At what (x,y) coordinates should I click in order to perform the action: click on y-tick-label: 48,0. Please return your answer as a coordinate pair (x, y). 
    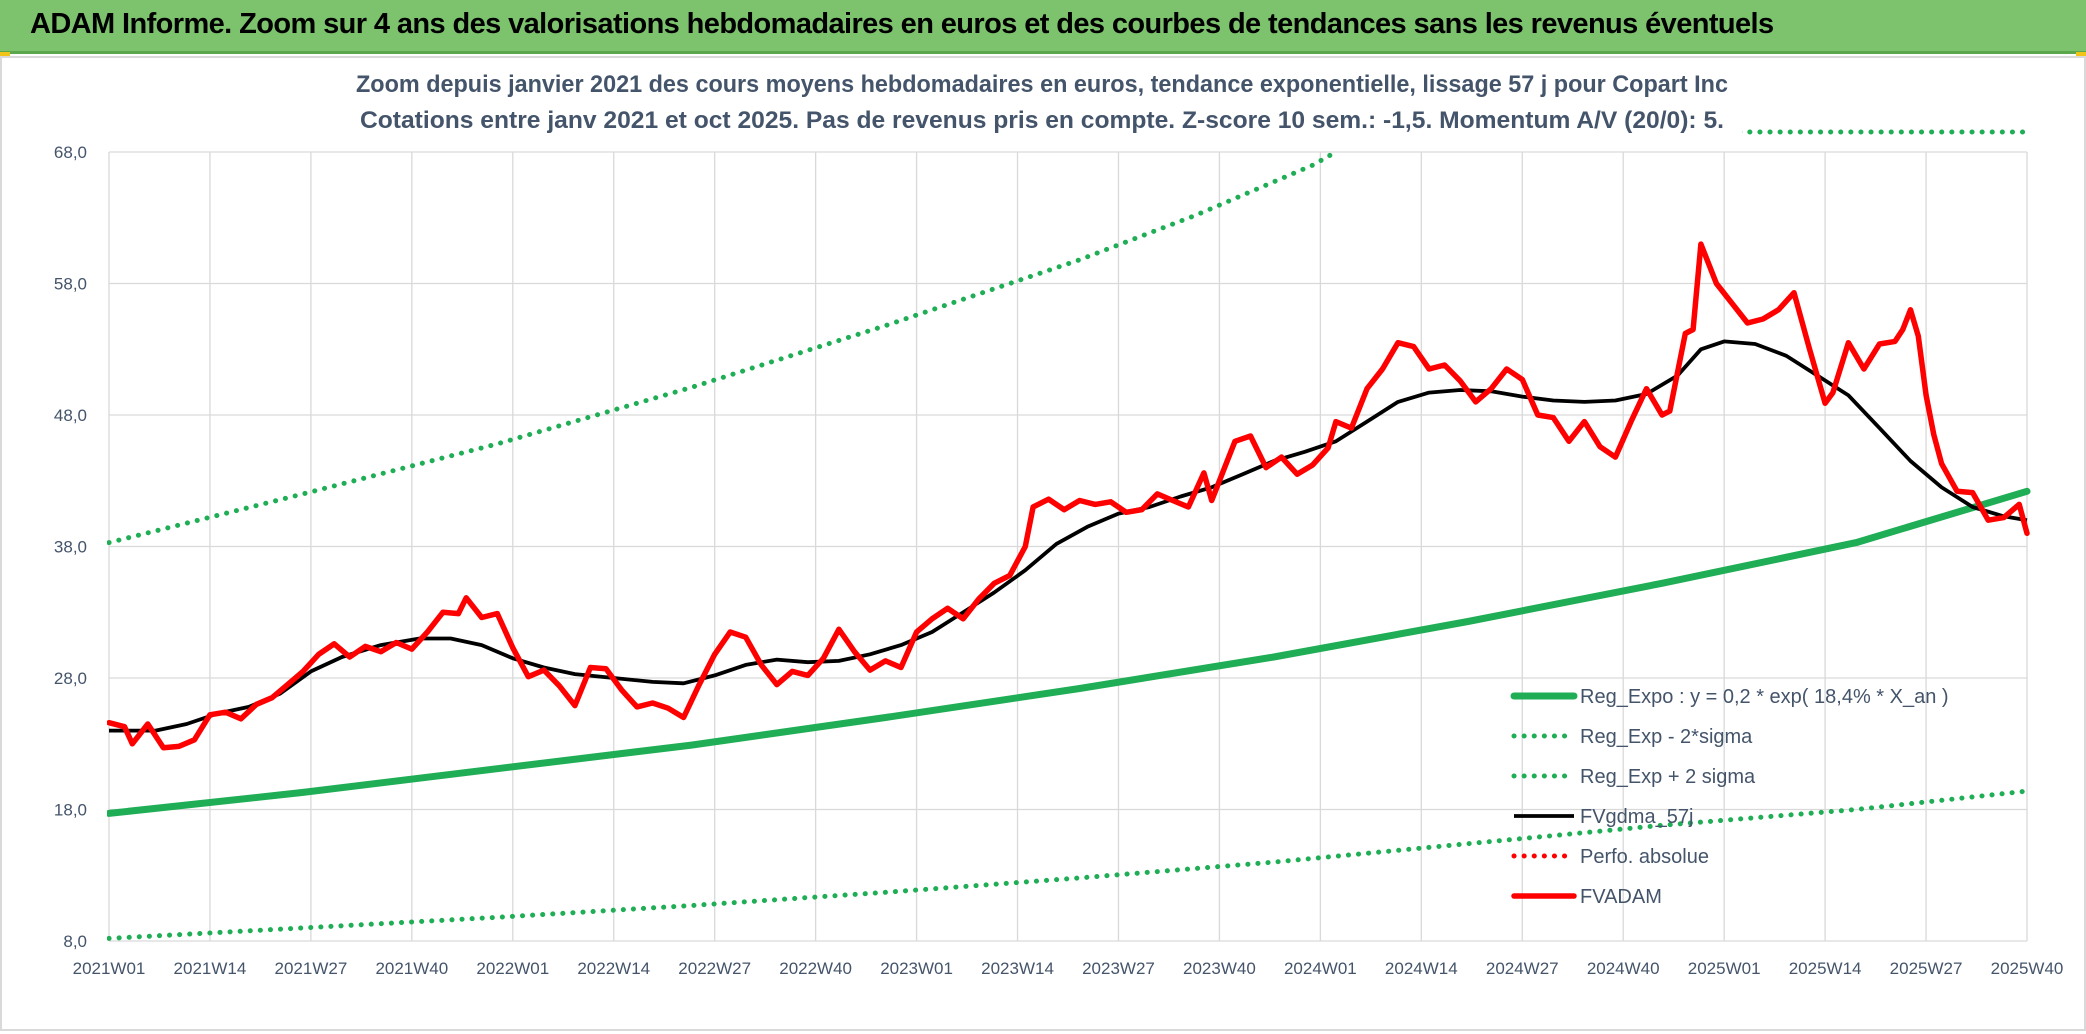
    Looking at the image, I should click on (70, 415).